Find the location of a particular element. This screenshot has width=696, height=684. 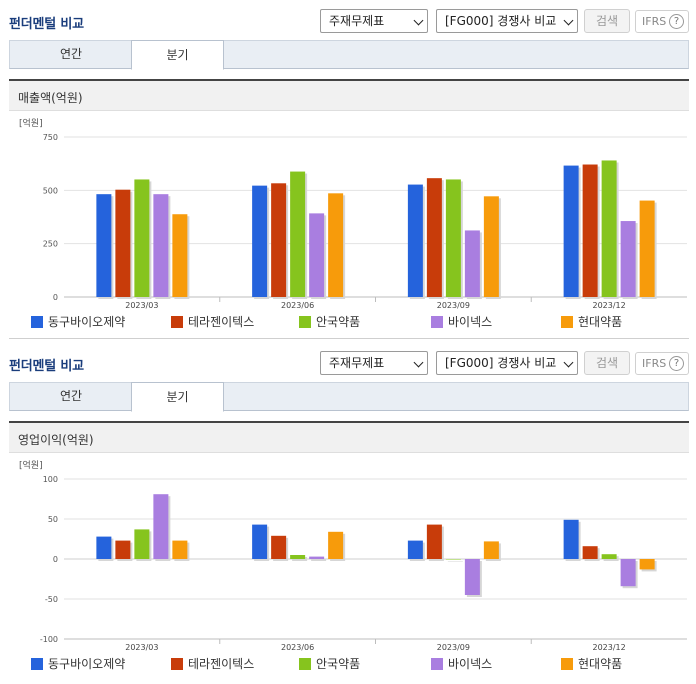

chart-legend: 동구바이오제약 테라젠이텍스 안국약품 바이넥스 현대약품 is located at coordinates (356, 322).